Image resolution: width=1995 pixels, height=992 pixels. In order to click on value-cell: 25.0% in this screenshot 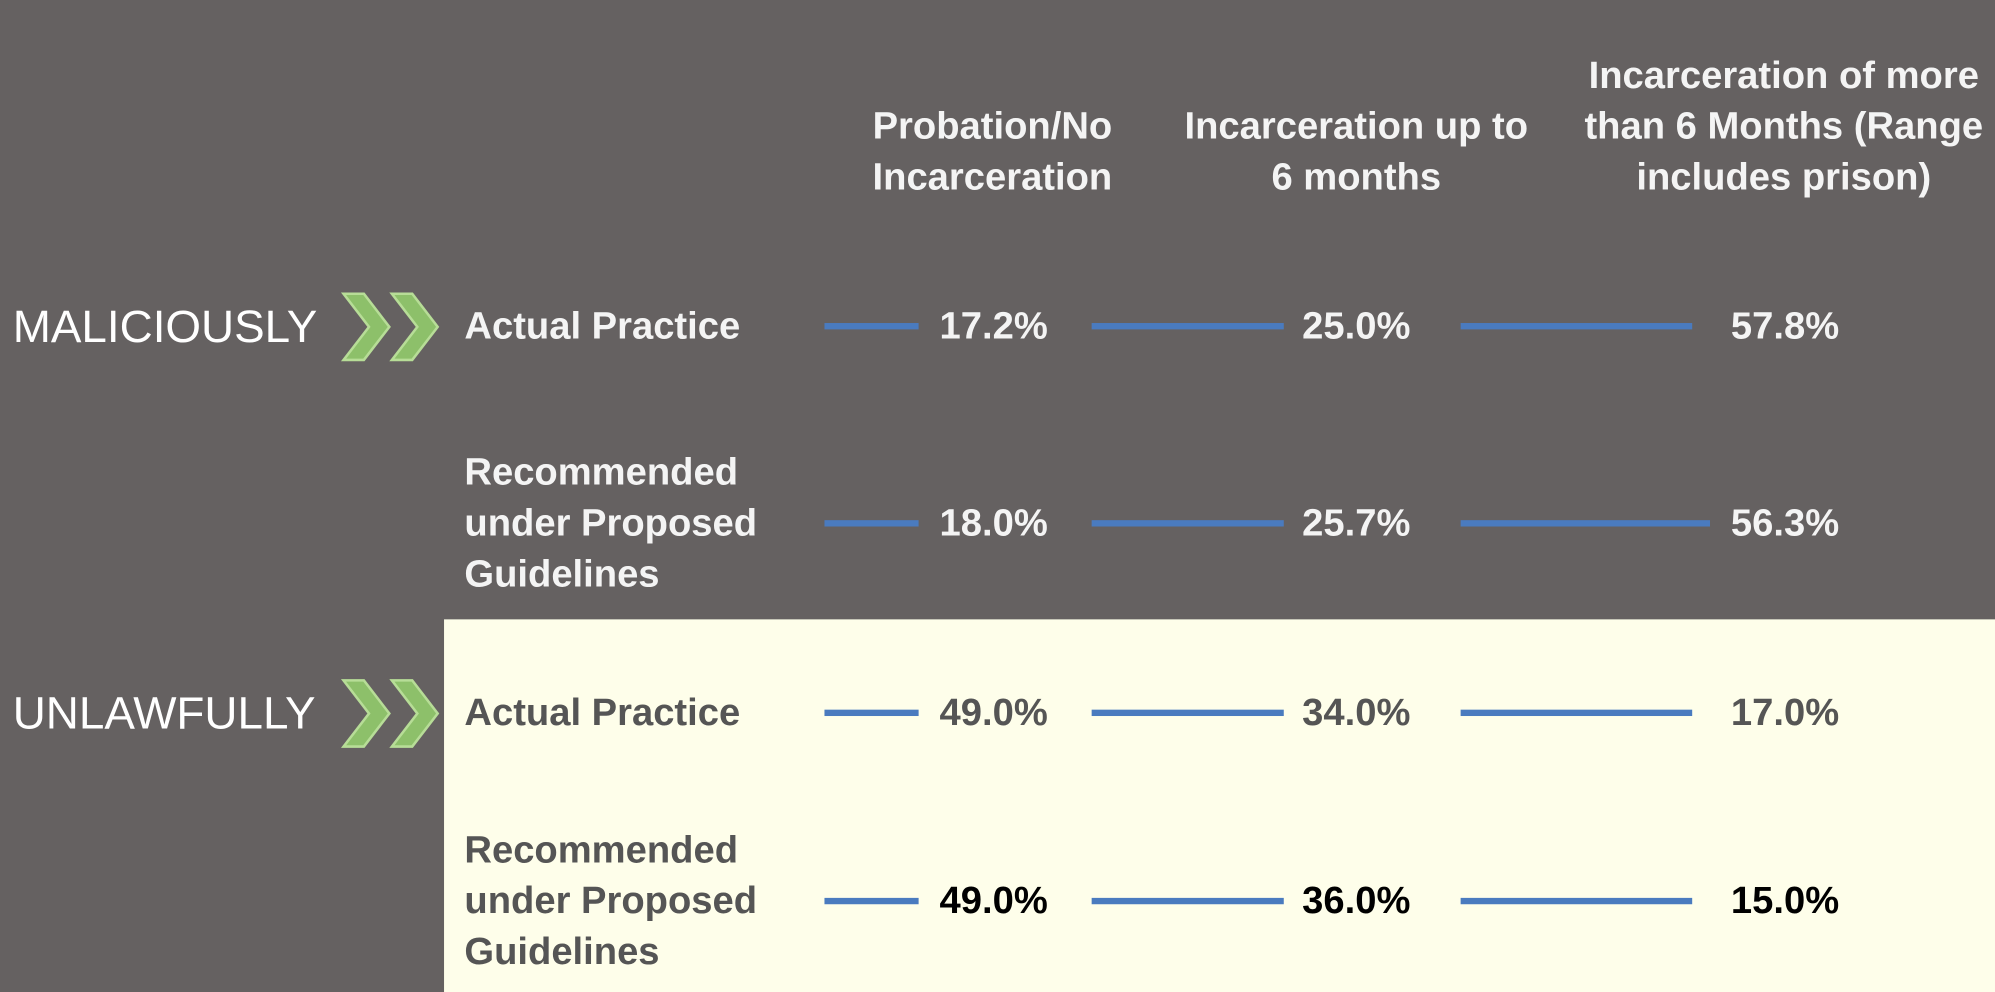, I will do `click(1356, 326)`.